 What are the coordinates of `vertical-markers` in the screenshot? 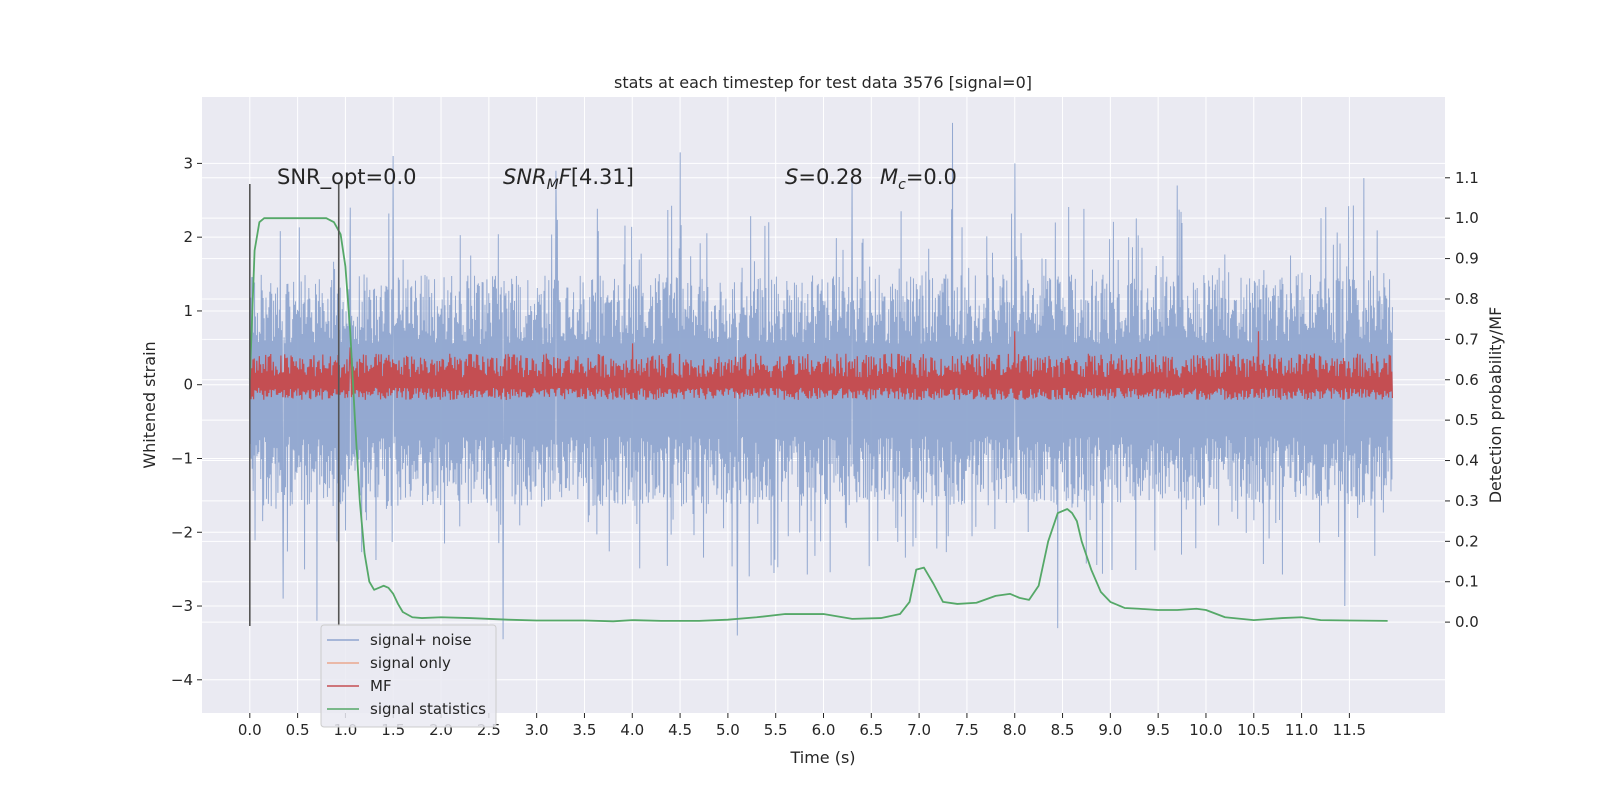 It's located at (294, 405).